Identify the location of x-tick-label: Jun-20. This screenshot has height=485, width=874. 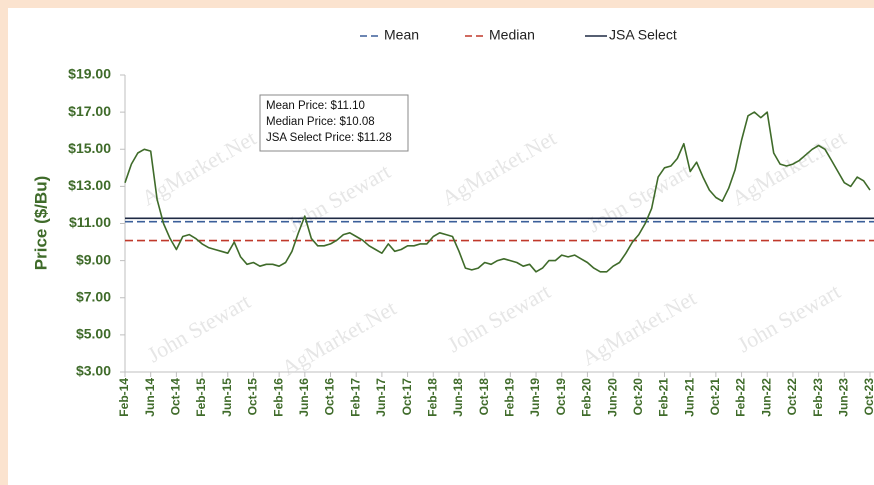
(612, 397).